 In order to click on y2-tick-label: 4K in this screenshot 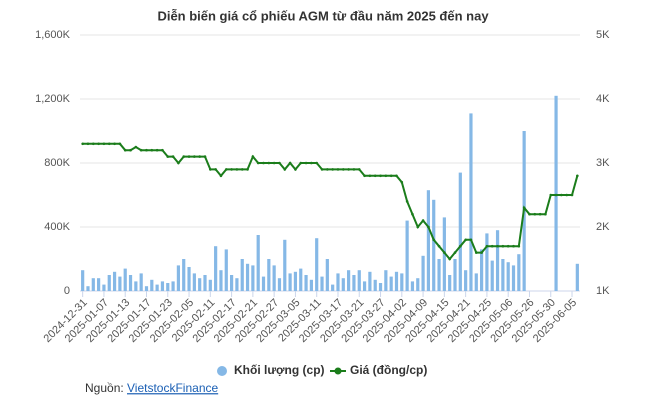, I will do `click(603, 99)`.